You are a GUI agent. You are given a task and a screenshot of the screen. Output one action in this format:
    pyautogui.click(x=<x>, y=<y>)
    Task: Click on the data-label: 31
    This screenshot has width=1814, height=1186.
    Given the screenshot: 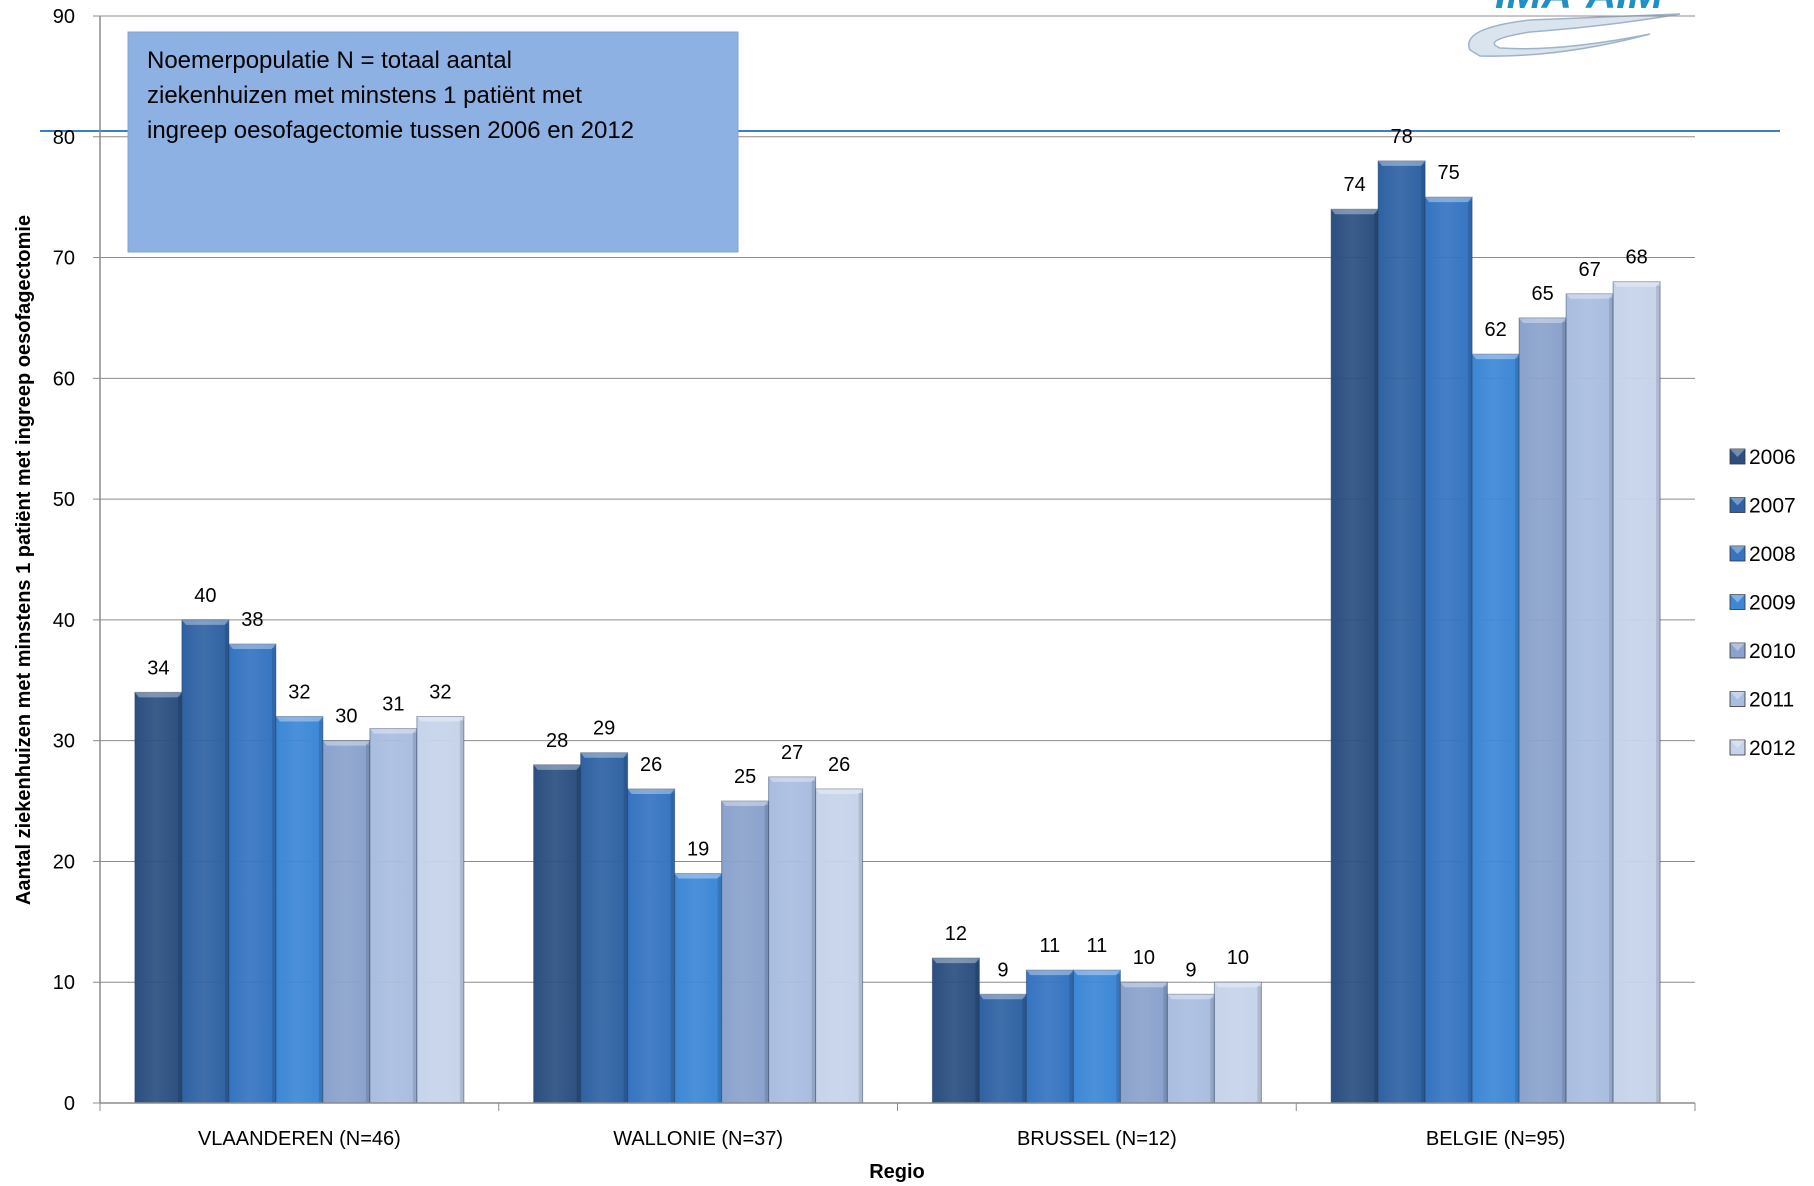 What is the action you would take?
    pyautogui.click(x=393, y=705)
    